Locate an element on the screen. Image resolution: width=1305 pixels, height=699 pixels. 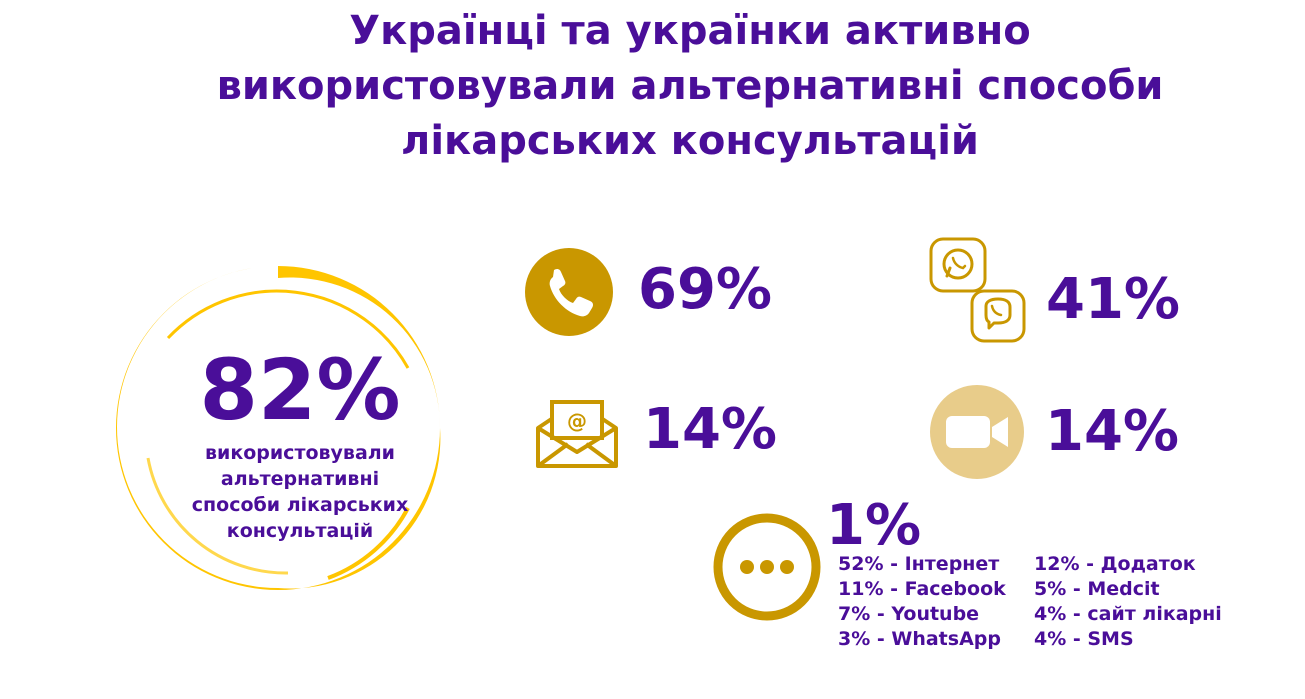
main-label-line-2: альтернативні is located at coordinates (300, 479).